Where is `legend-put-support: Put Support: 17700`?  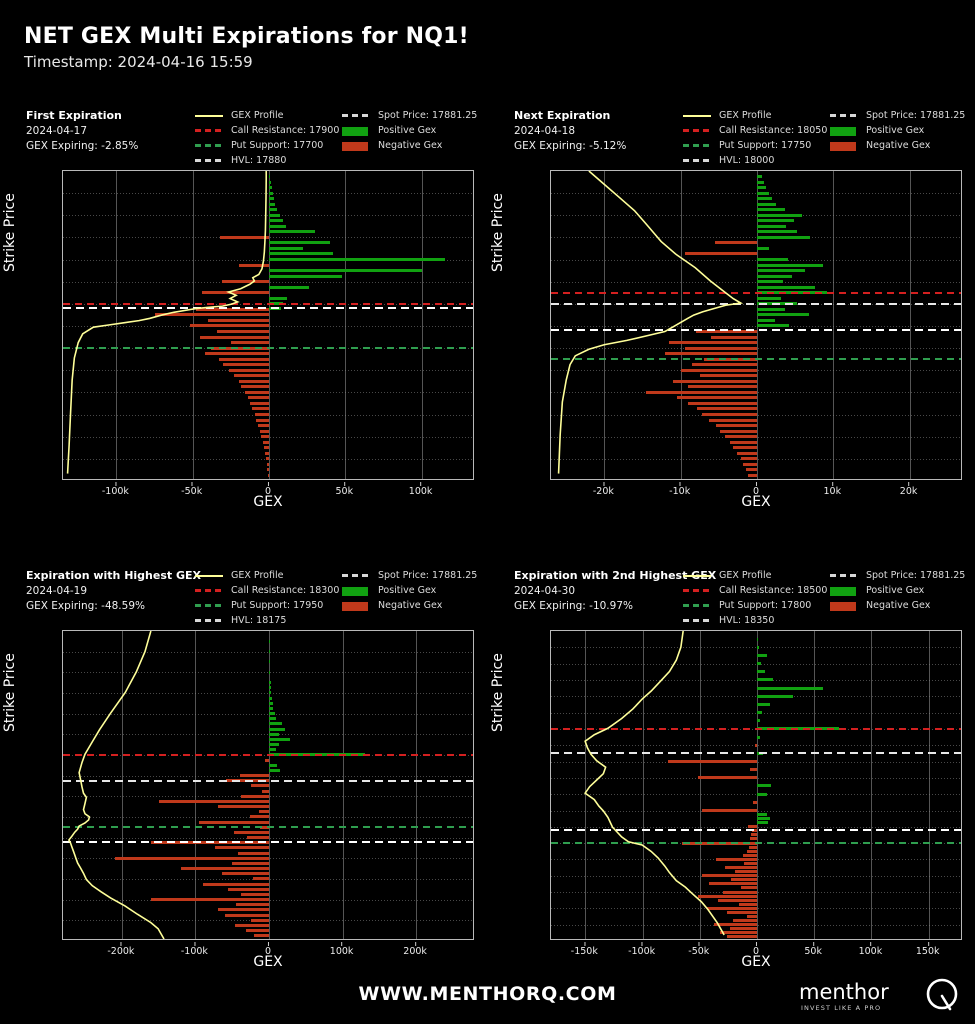
legend-put-support: Put Support: 17700 is located at coordinates (269, 145).